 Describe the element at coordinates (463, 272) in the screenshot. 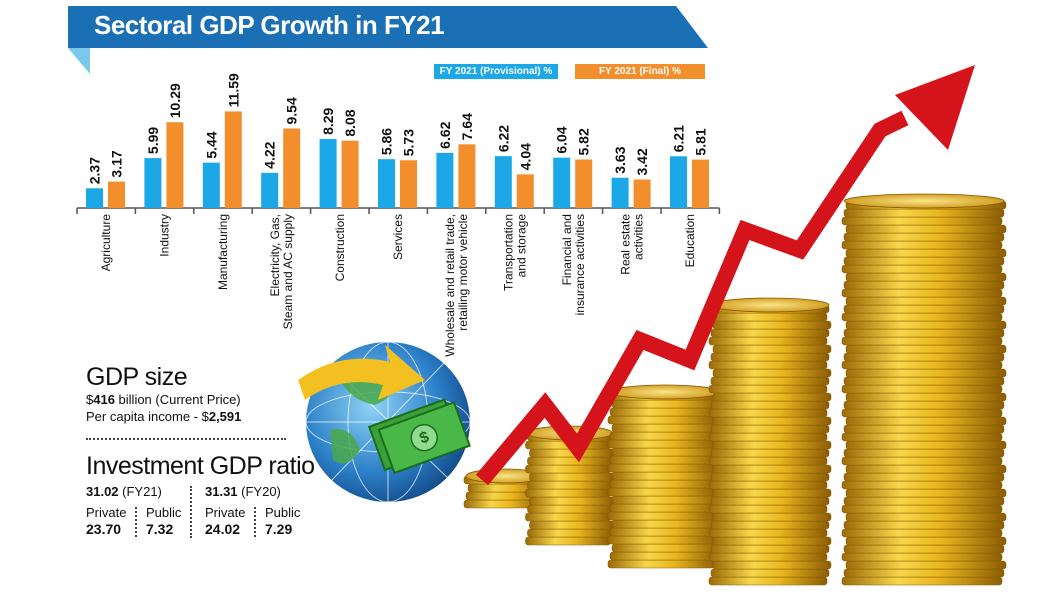

I see `category-label: retailing motor vehicle` at that location.